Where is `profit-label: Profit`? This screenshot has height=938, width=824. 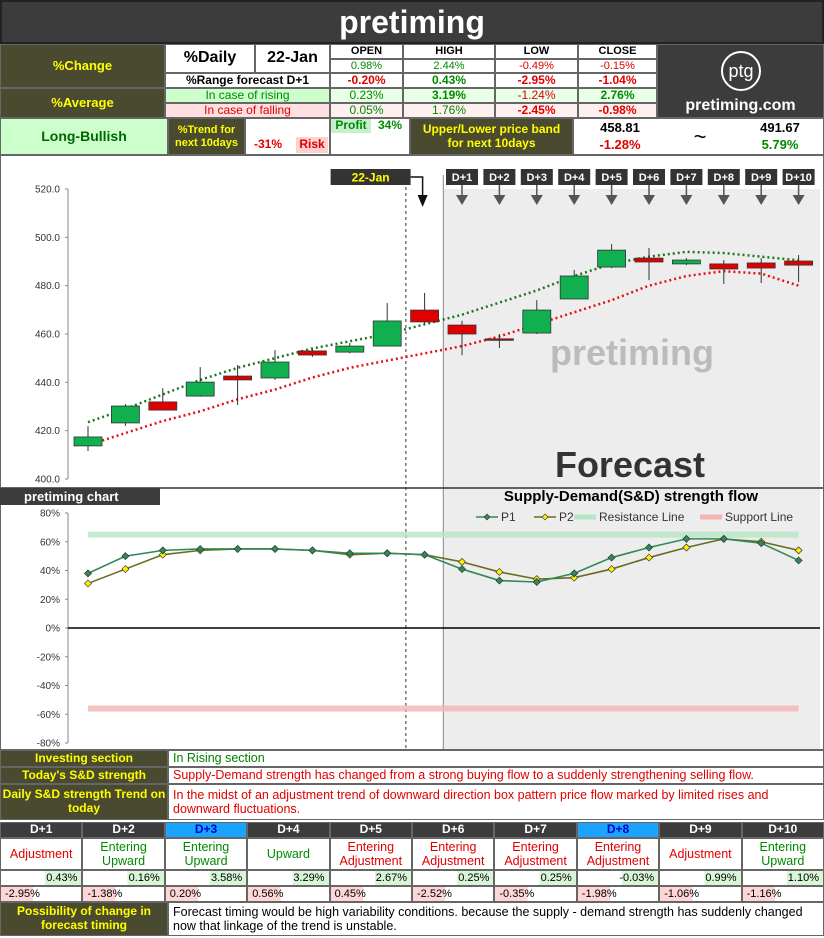 profit-label: Profit is located at coordinates (351, 126).